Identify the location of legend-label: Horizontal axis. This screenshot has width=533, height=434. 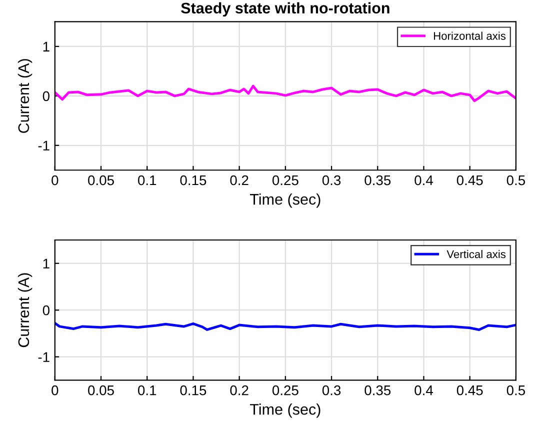
(470, 36).